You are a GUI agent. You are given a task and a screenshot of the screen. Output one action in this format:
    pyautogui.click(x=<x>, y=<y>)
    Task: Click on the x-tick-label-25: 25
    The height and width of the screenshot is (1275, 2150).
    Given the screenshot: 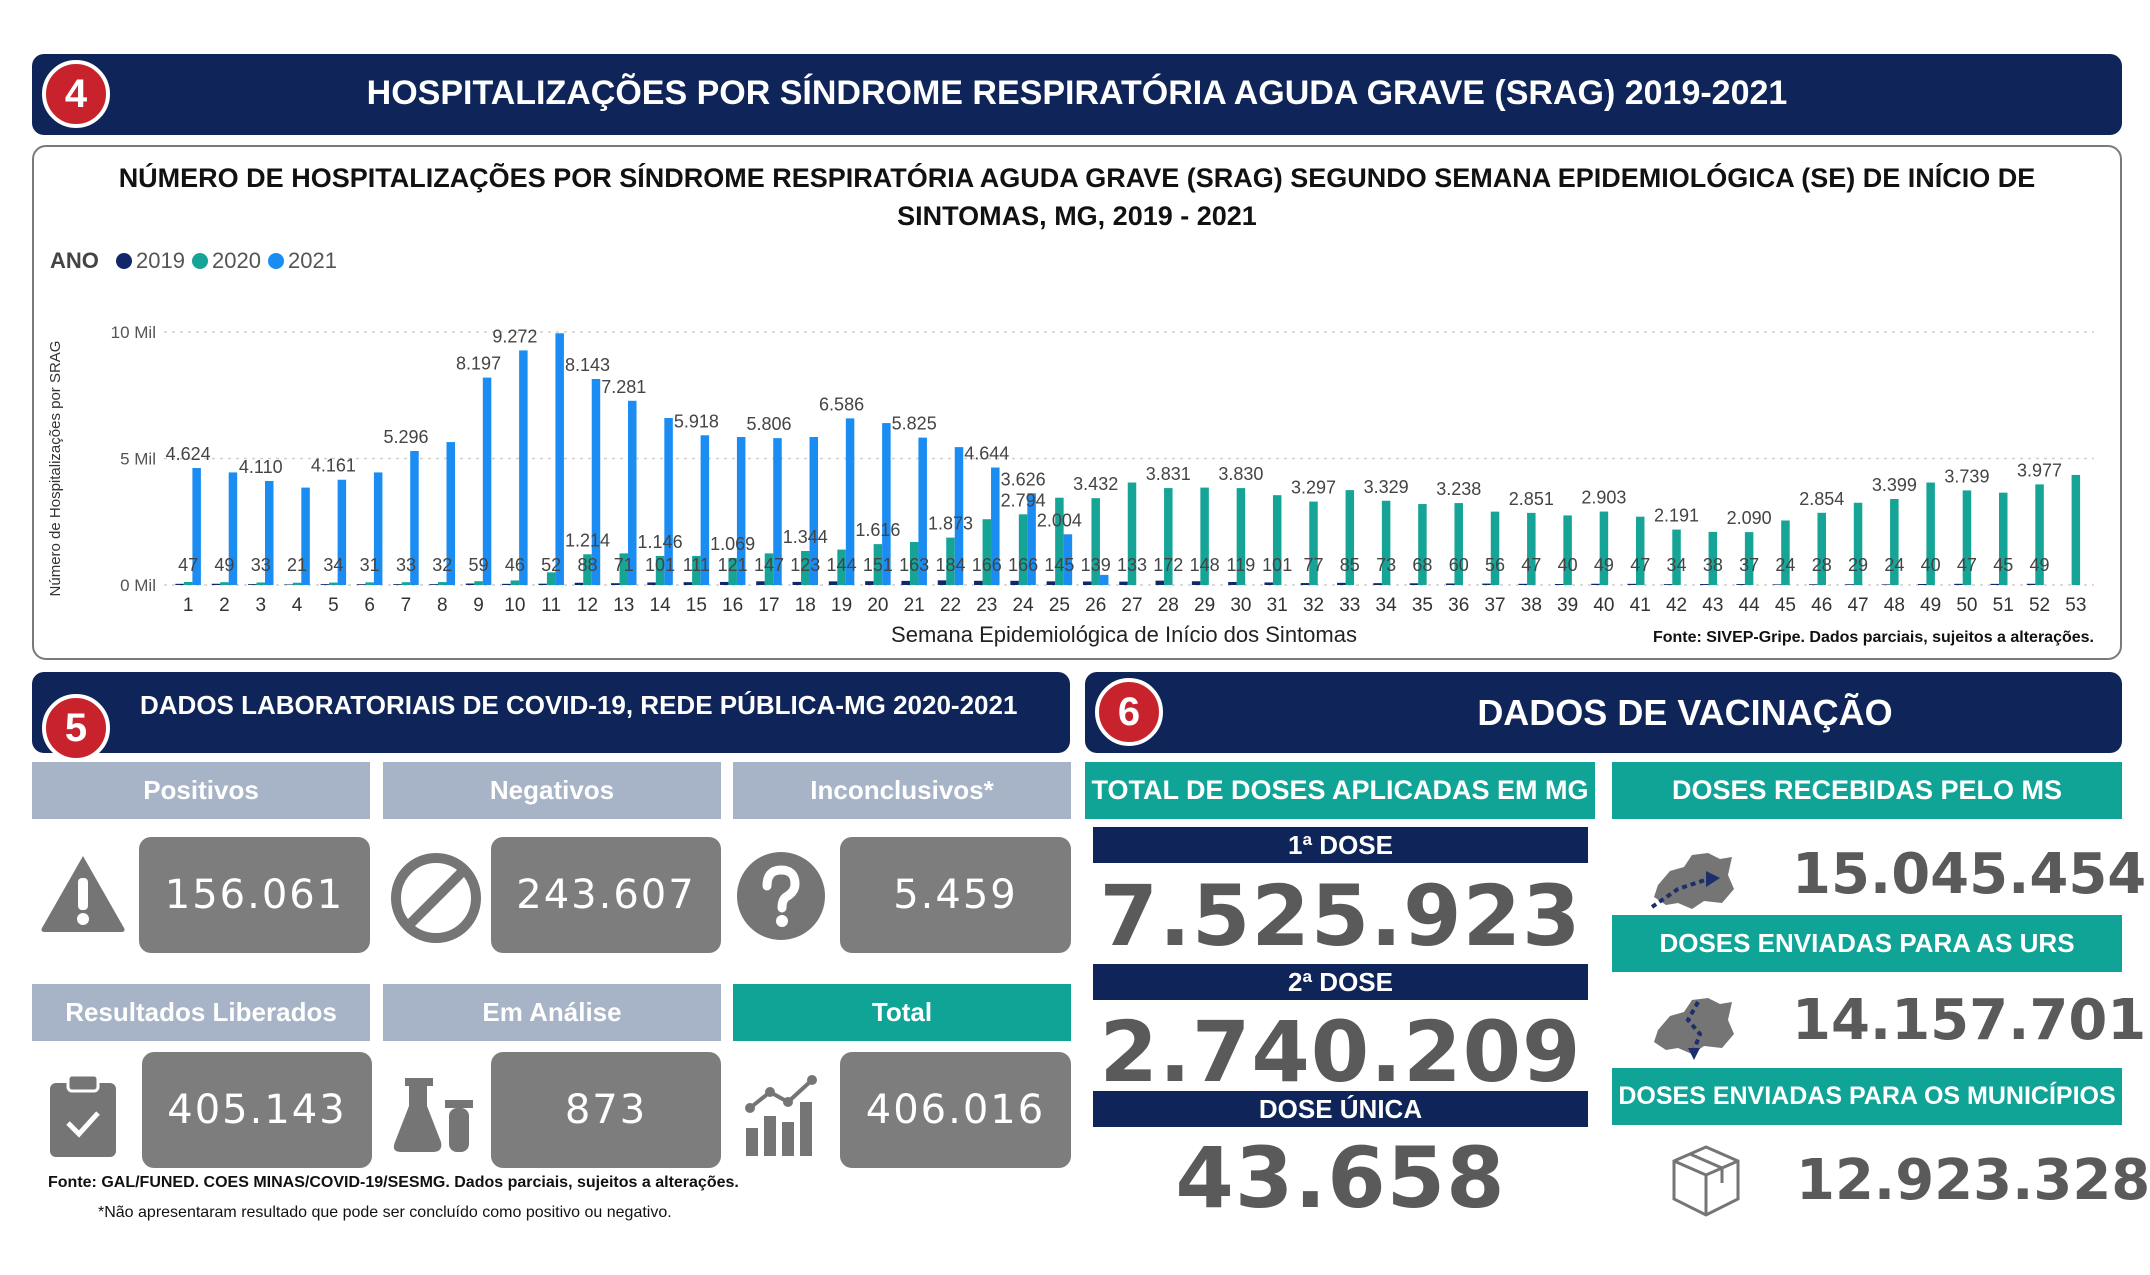 What is the action you would take?
    pyautogui.click(x=1059, y=605)
    